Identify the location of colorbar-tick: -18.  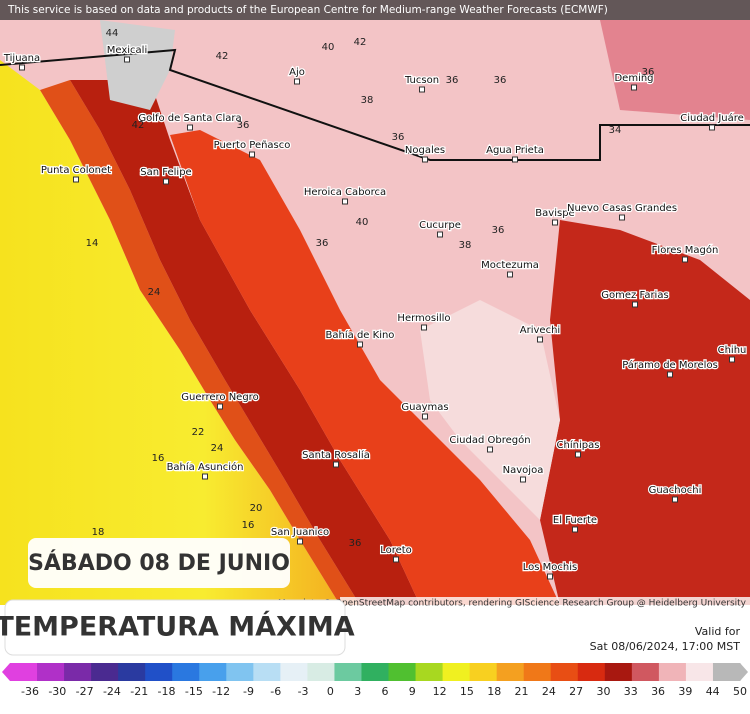
(167, 691).